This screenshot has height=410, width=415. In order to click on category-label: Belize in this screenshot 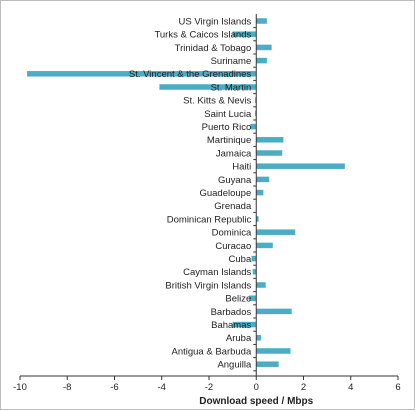, I will do `click(238, 299)`.